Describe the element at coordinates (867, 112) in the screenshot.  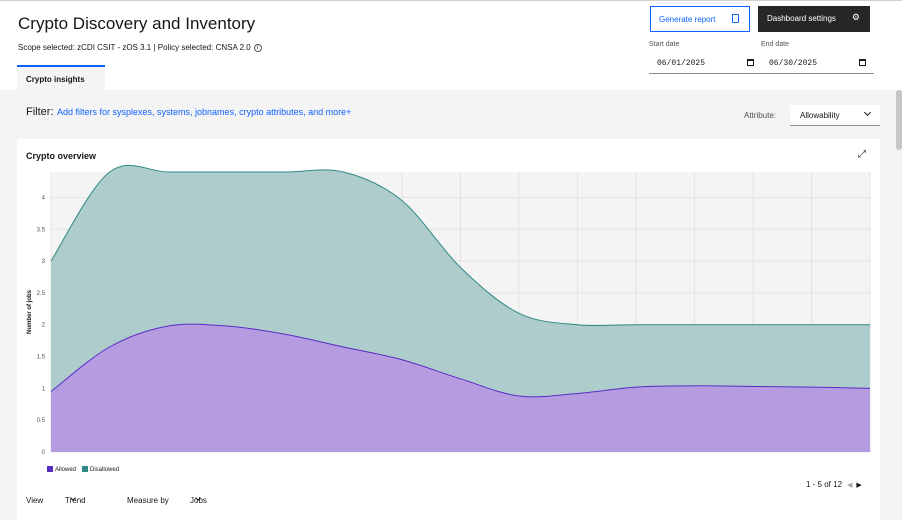
I see `chevron-down-icon` at that location.